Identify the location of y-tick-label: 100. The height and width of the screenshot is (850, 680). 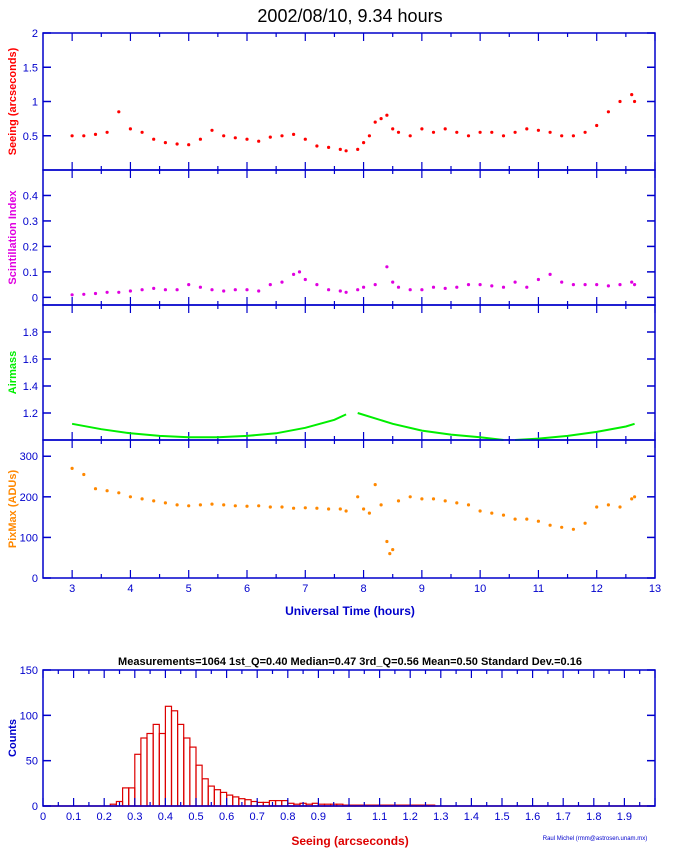
(29, 538).